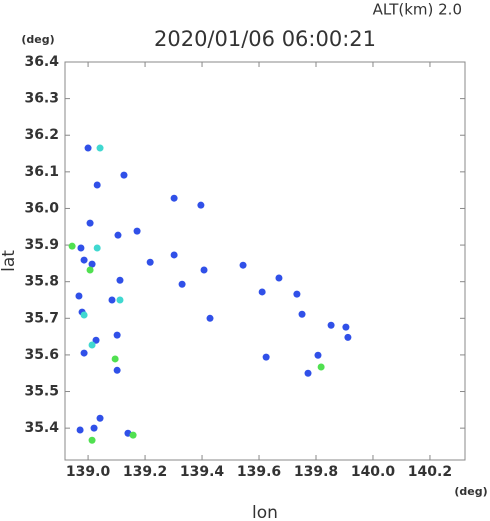 The width and height of the screenshot is (490, 521). Describe the element at coordinates (417, 10) in the screenshot. I see `chart-subtitle: ALT(km) 2.0` at that location.